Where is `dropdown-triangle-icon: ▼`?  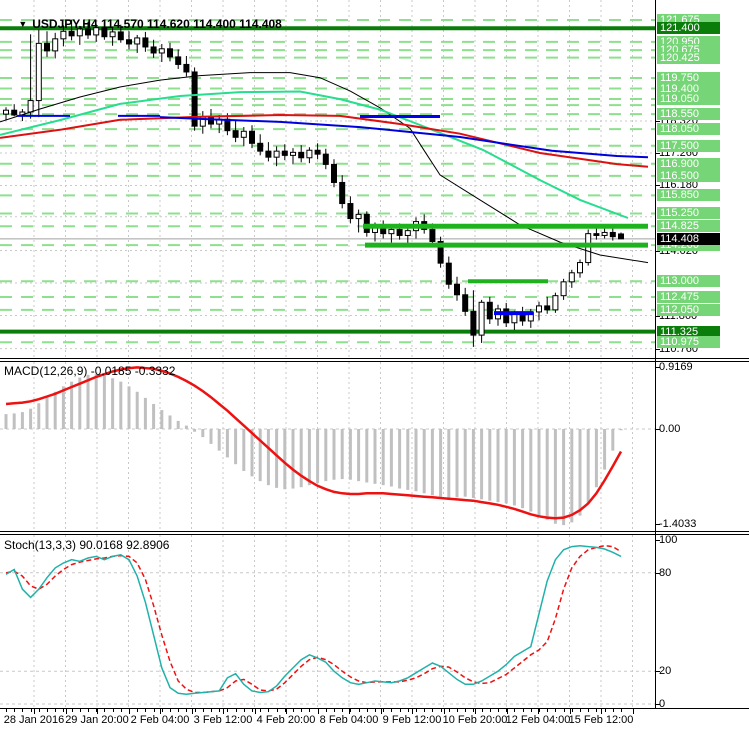 dropdown-triangle-icon: ▼ is located at coordinates (23, 24).